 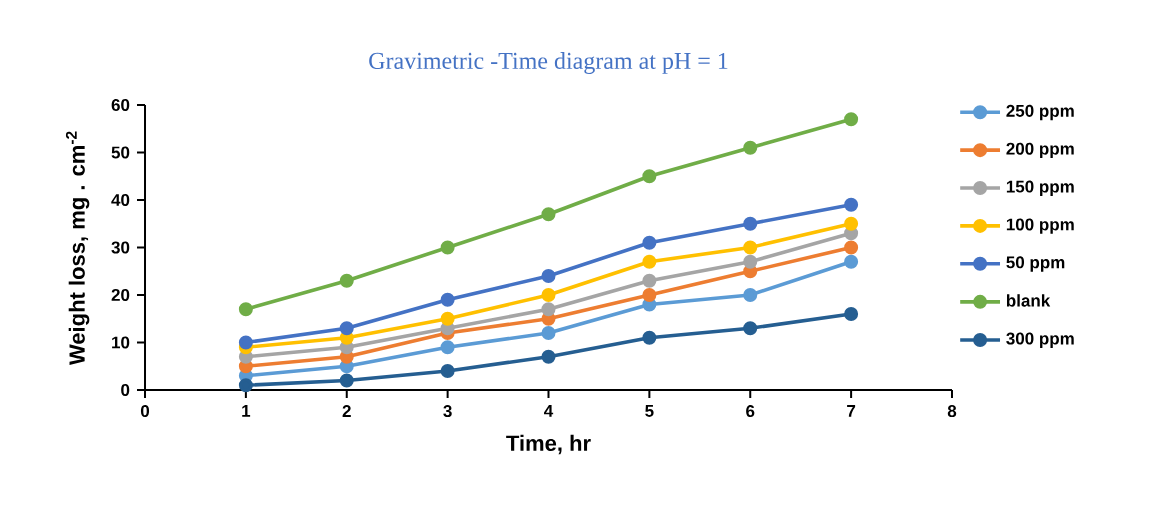 I want to click on legend-label: 250 ppm, so click(x=1040, y=112).